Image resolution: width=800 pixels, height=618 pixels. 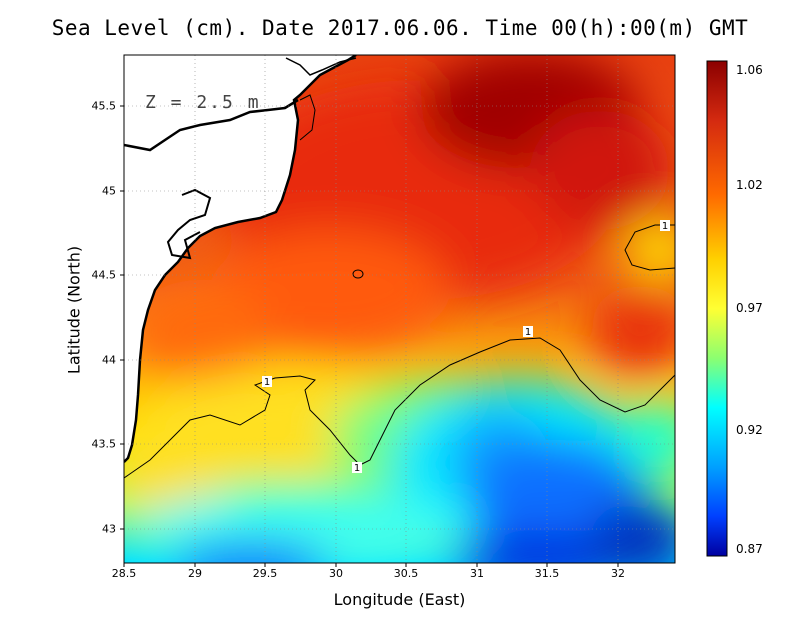 What do you see at coordinates (749, 308) in the screenshot?
I see `colorbar-tick-label: 0.97` at bounding box center [749, 308].